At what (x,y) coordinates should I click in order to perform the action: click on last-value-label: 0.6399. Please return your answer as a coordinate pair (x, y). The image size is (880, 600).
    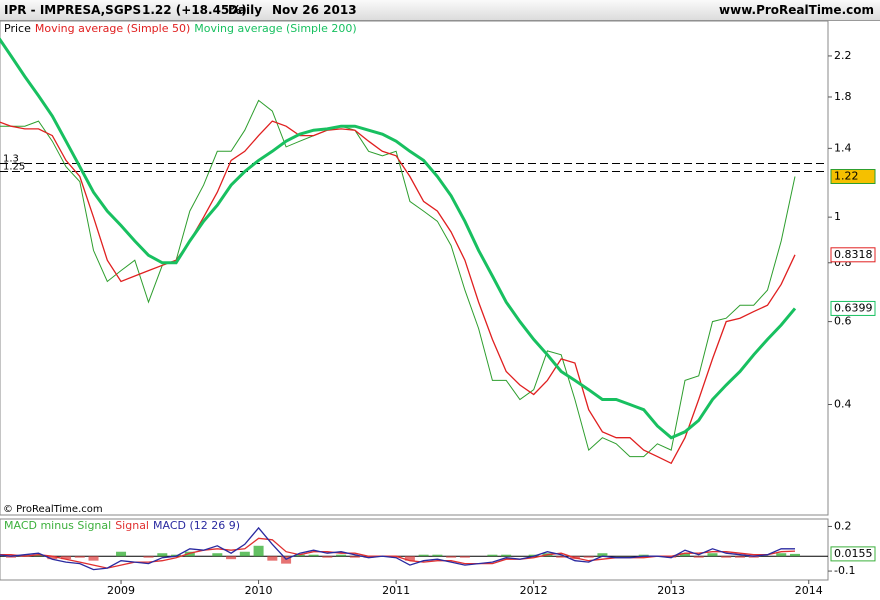
    Looking at the image, I should click on (853, 307).